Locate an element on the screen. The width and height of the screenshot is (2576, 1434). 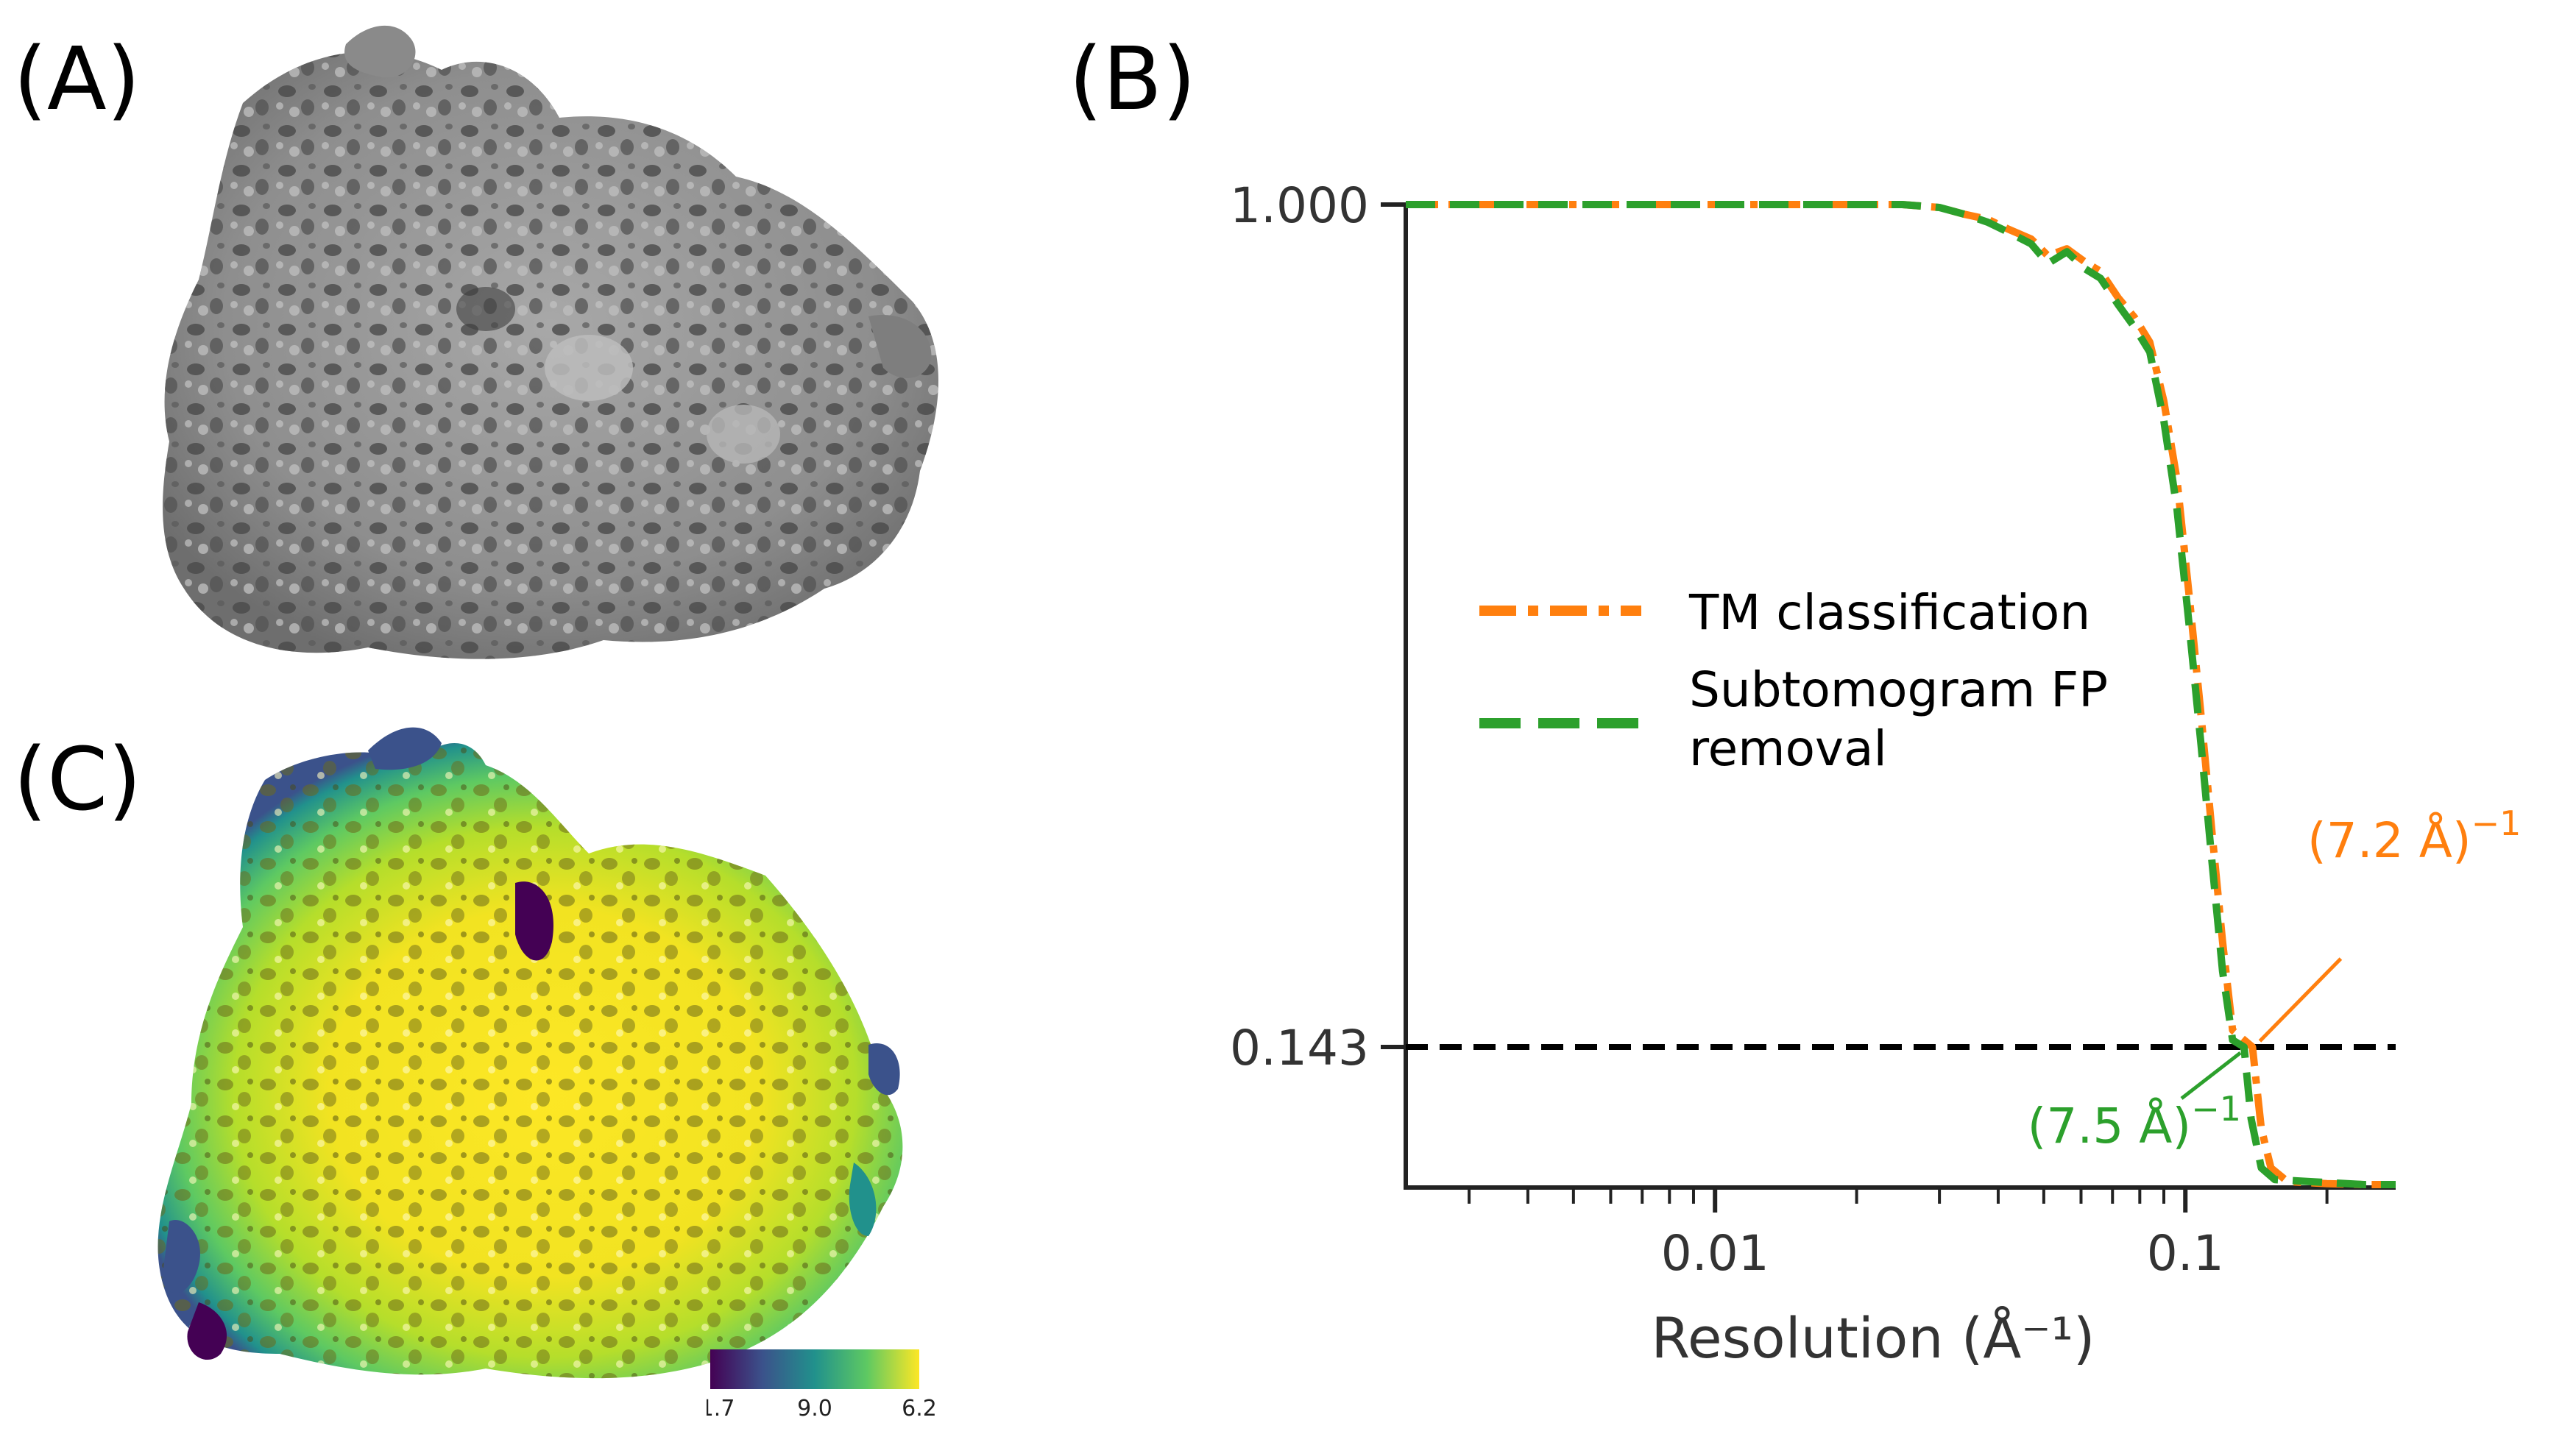
colorbar: 11.7 9.0 6.2 is located at coordinates (822, 1385).